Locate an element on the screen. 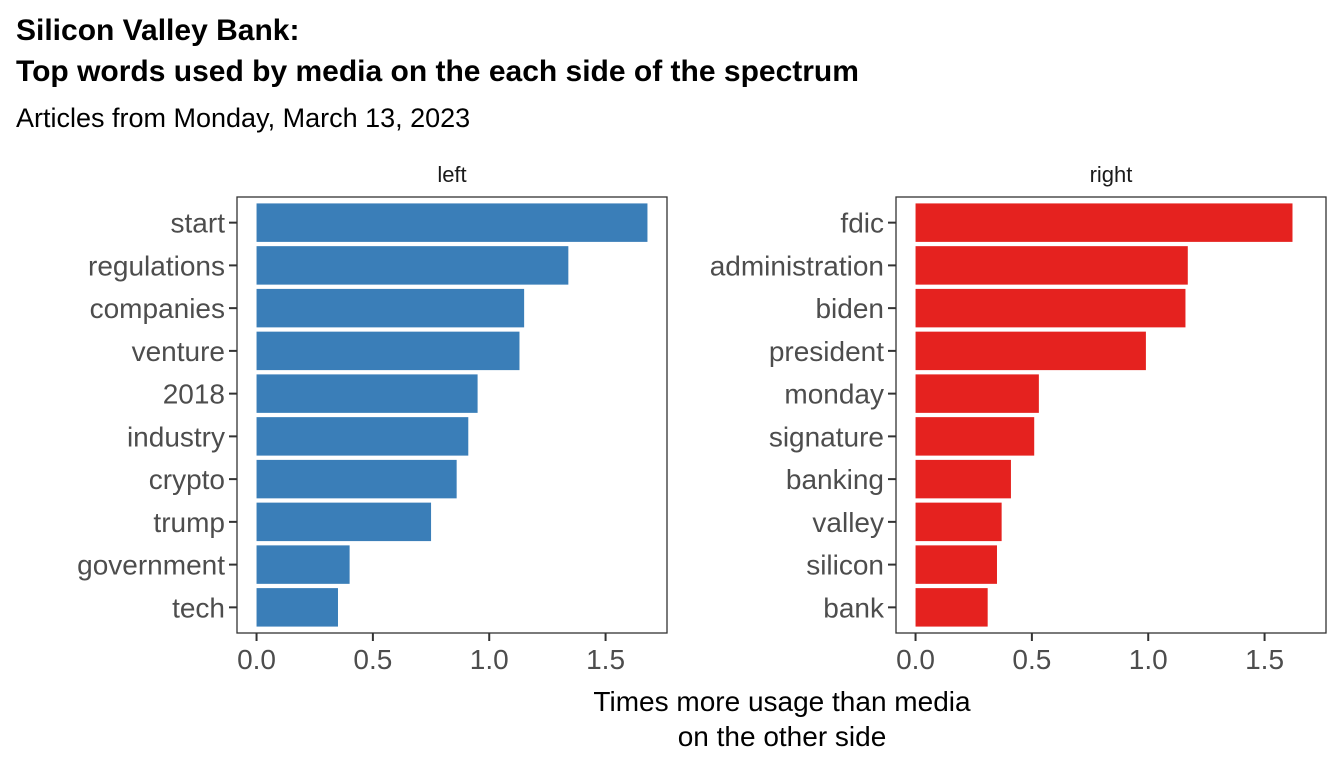 The width and height of the screenshot is (1344, 773). x-tick-label-left-0: 0.0 is located at coordinates (256, 659).